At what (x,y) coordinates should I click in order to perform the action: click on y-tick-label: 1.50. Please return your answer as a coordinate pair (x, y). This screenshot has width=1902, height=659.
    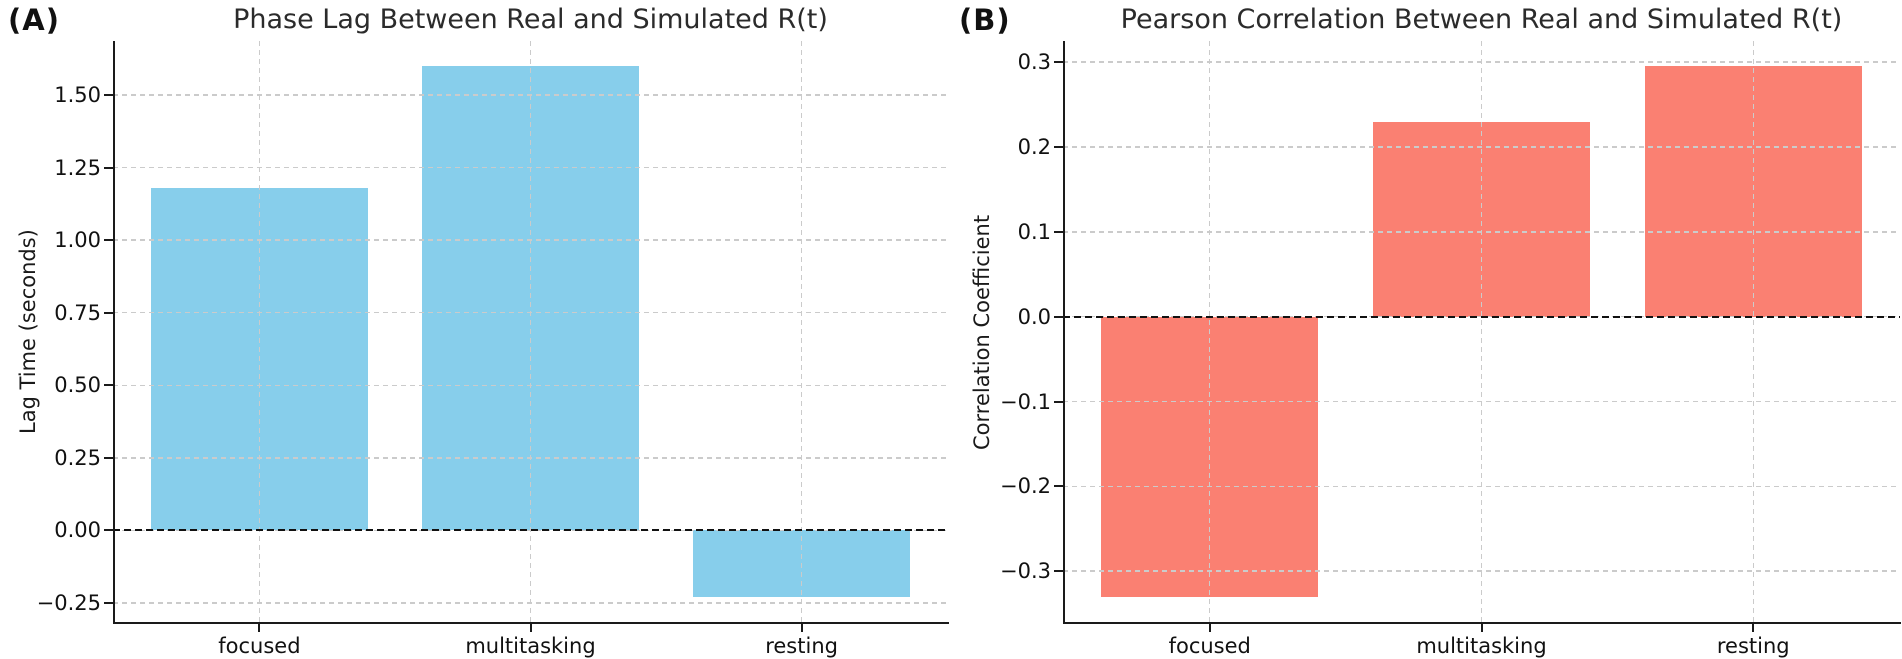
    Looking at the image, I should click on (77, 94).